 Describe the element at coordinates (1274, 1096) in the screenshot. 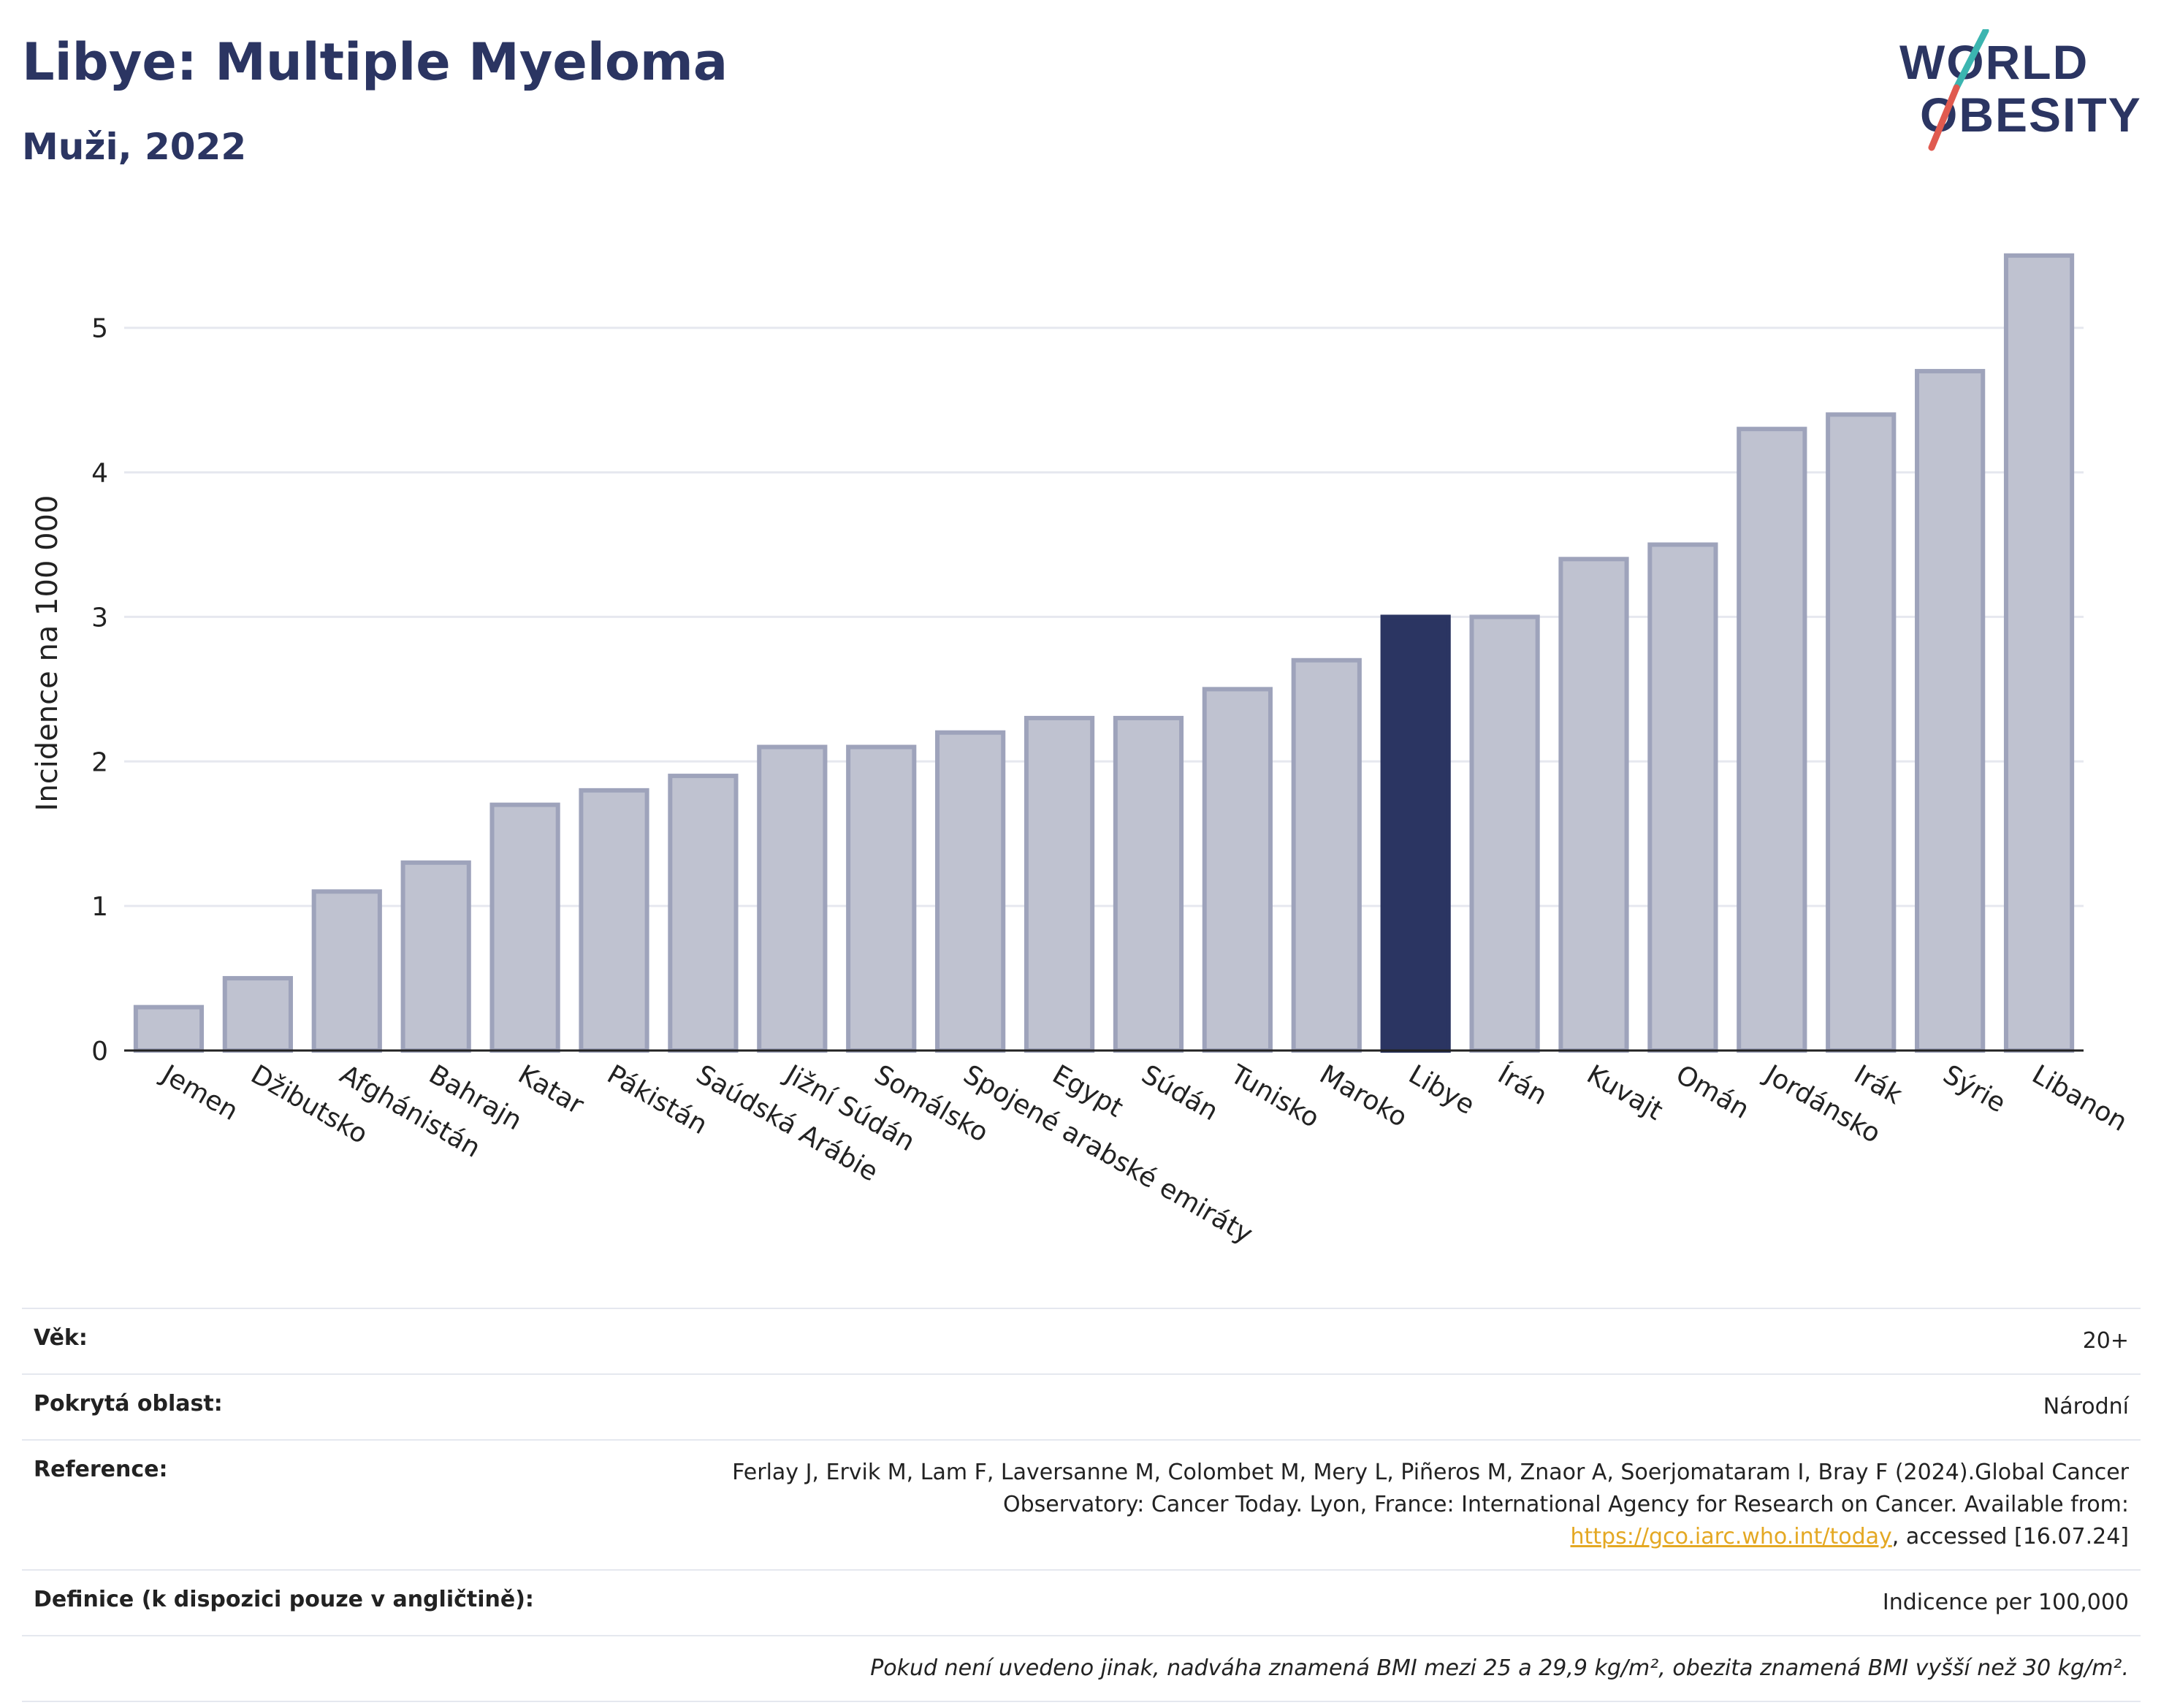

I see `x-tick-label: Tunisko` at that location.